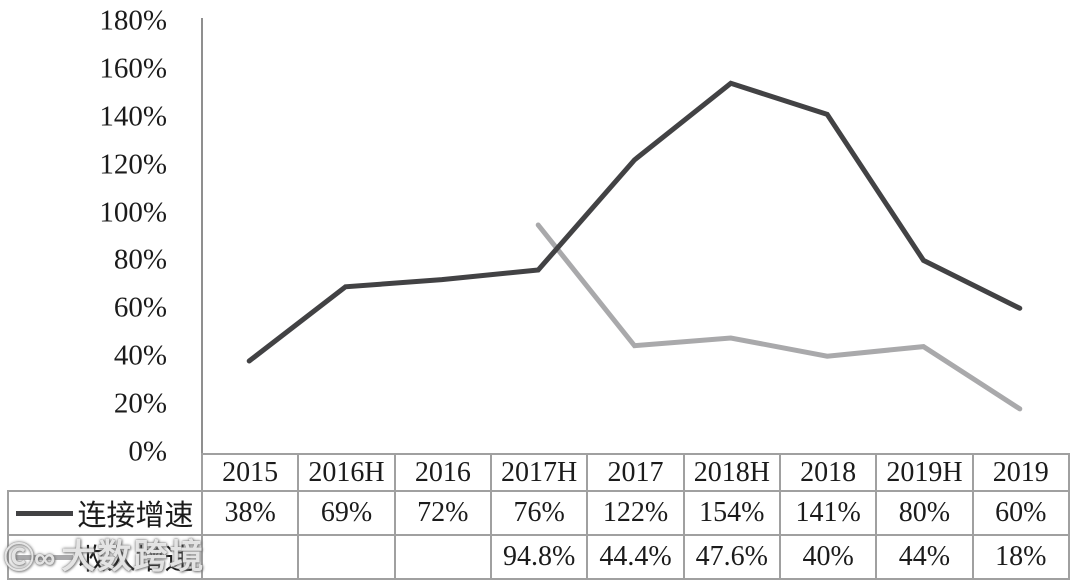 The height and width of the screenshot is (580, 1080). Describe the element at coordinates (346, 472) in the screenshot. I see `x-axis-category-label: 2016H` at that location.